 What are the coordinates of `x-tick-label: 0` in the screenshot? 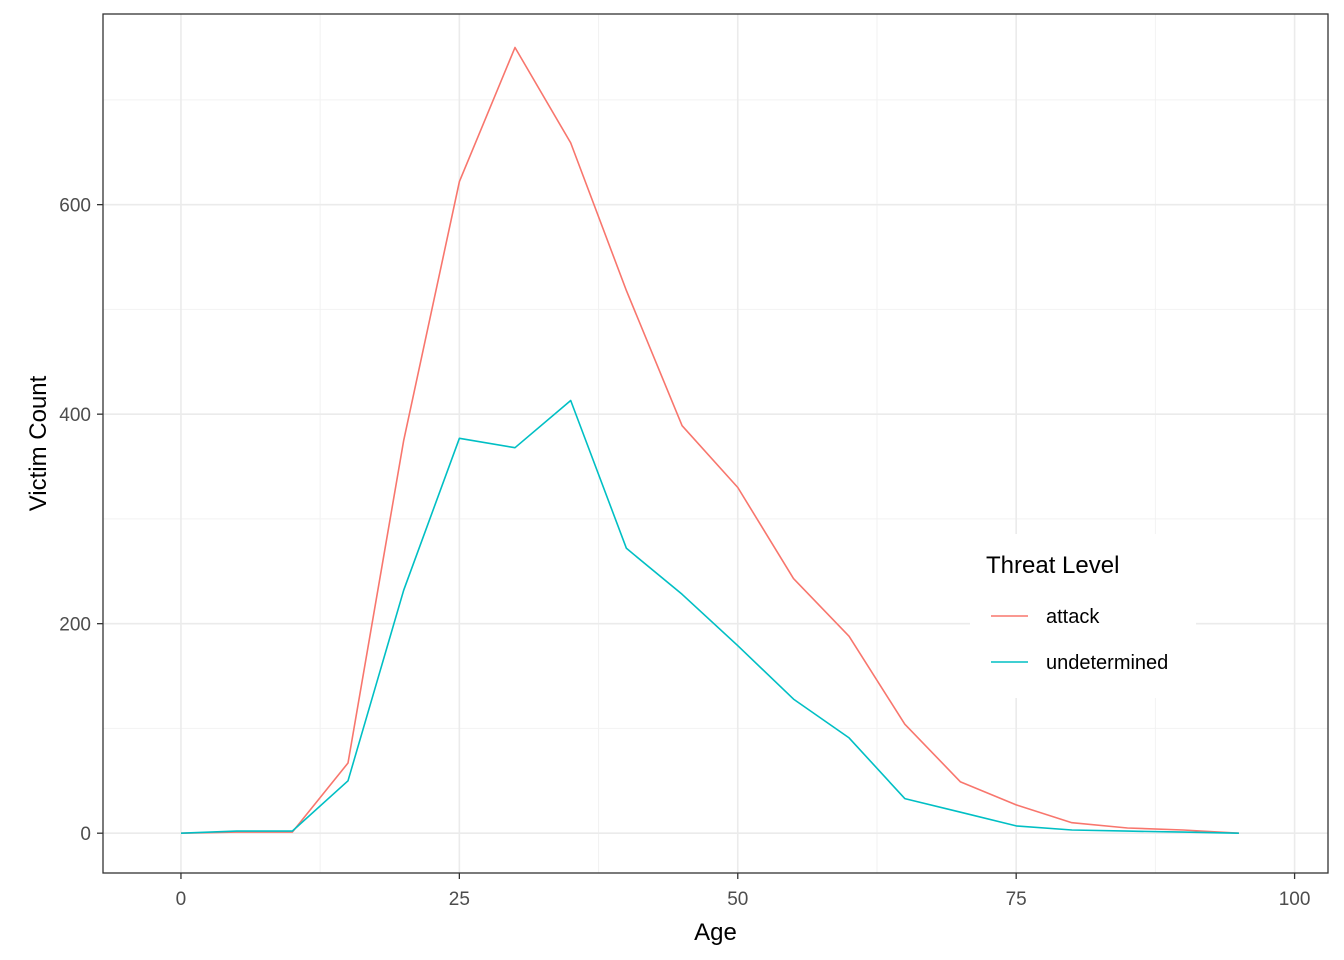 It's located at (181, 899).